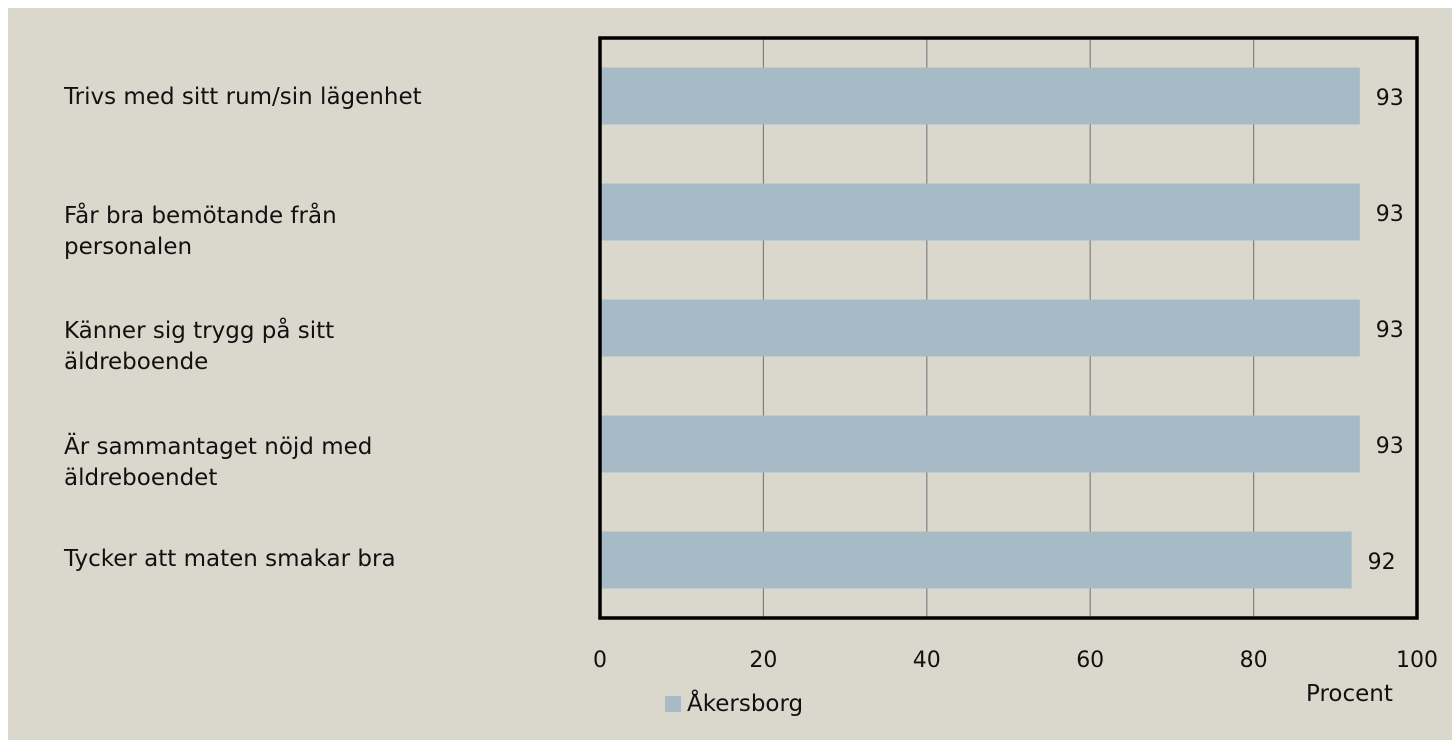  What do you see at coordinates (1382, 562) in the screenshot?
I see `data-label: 92` at bounding box center [1382, 562].